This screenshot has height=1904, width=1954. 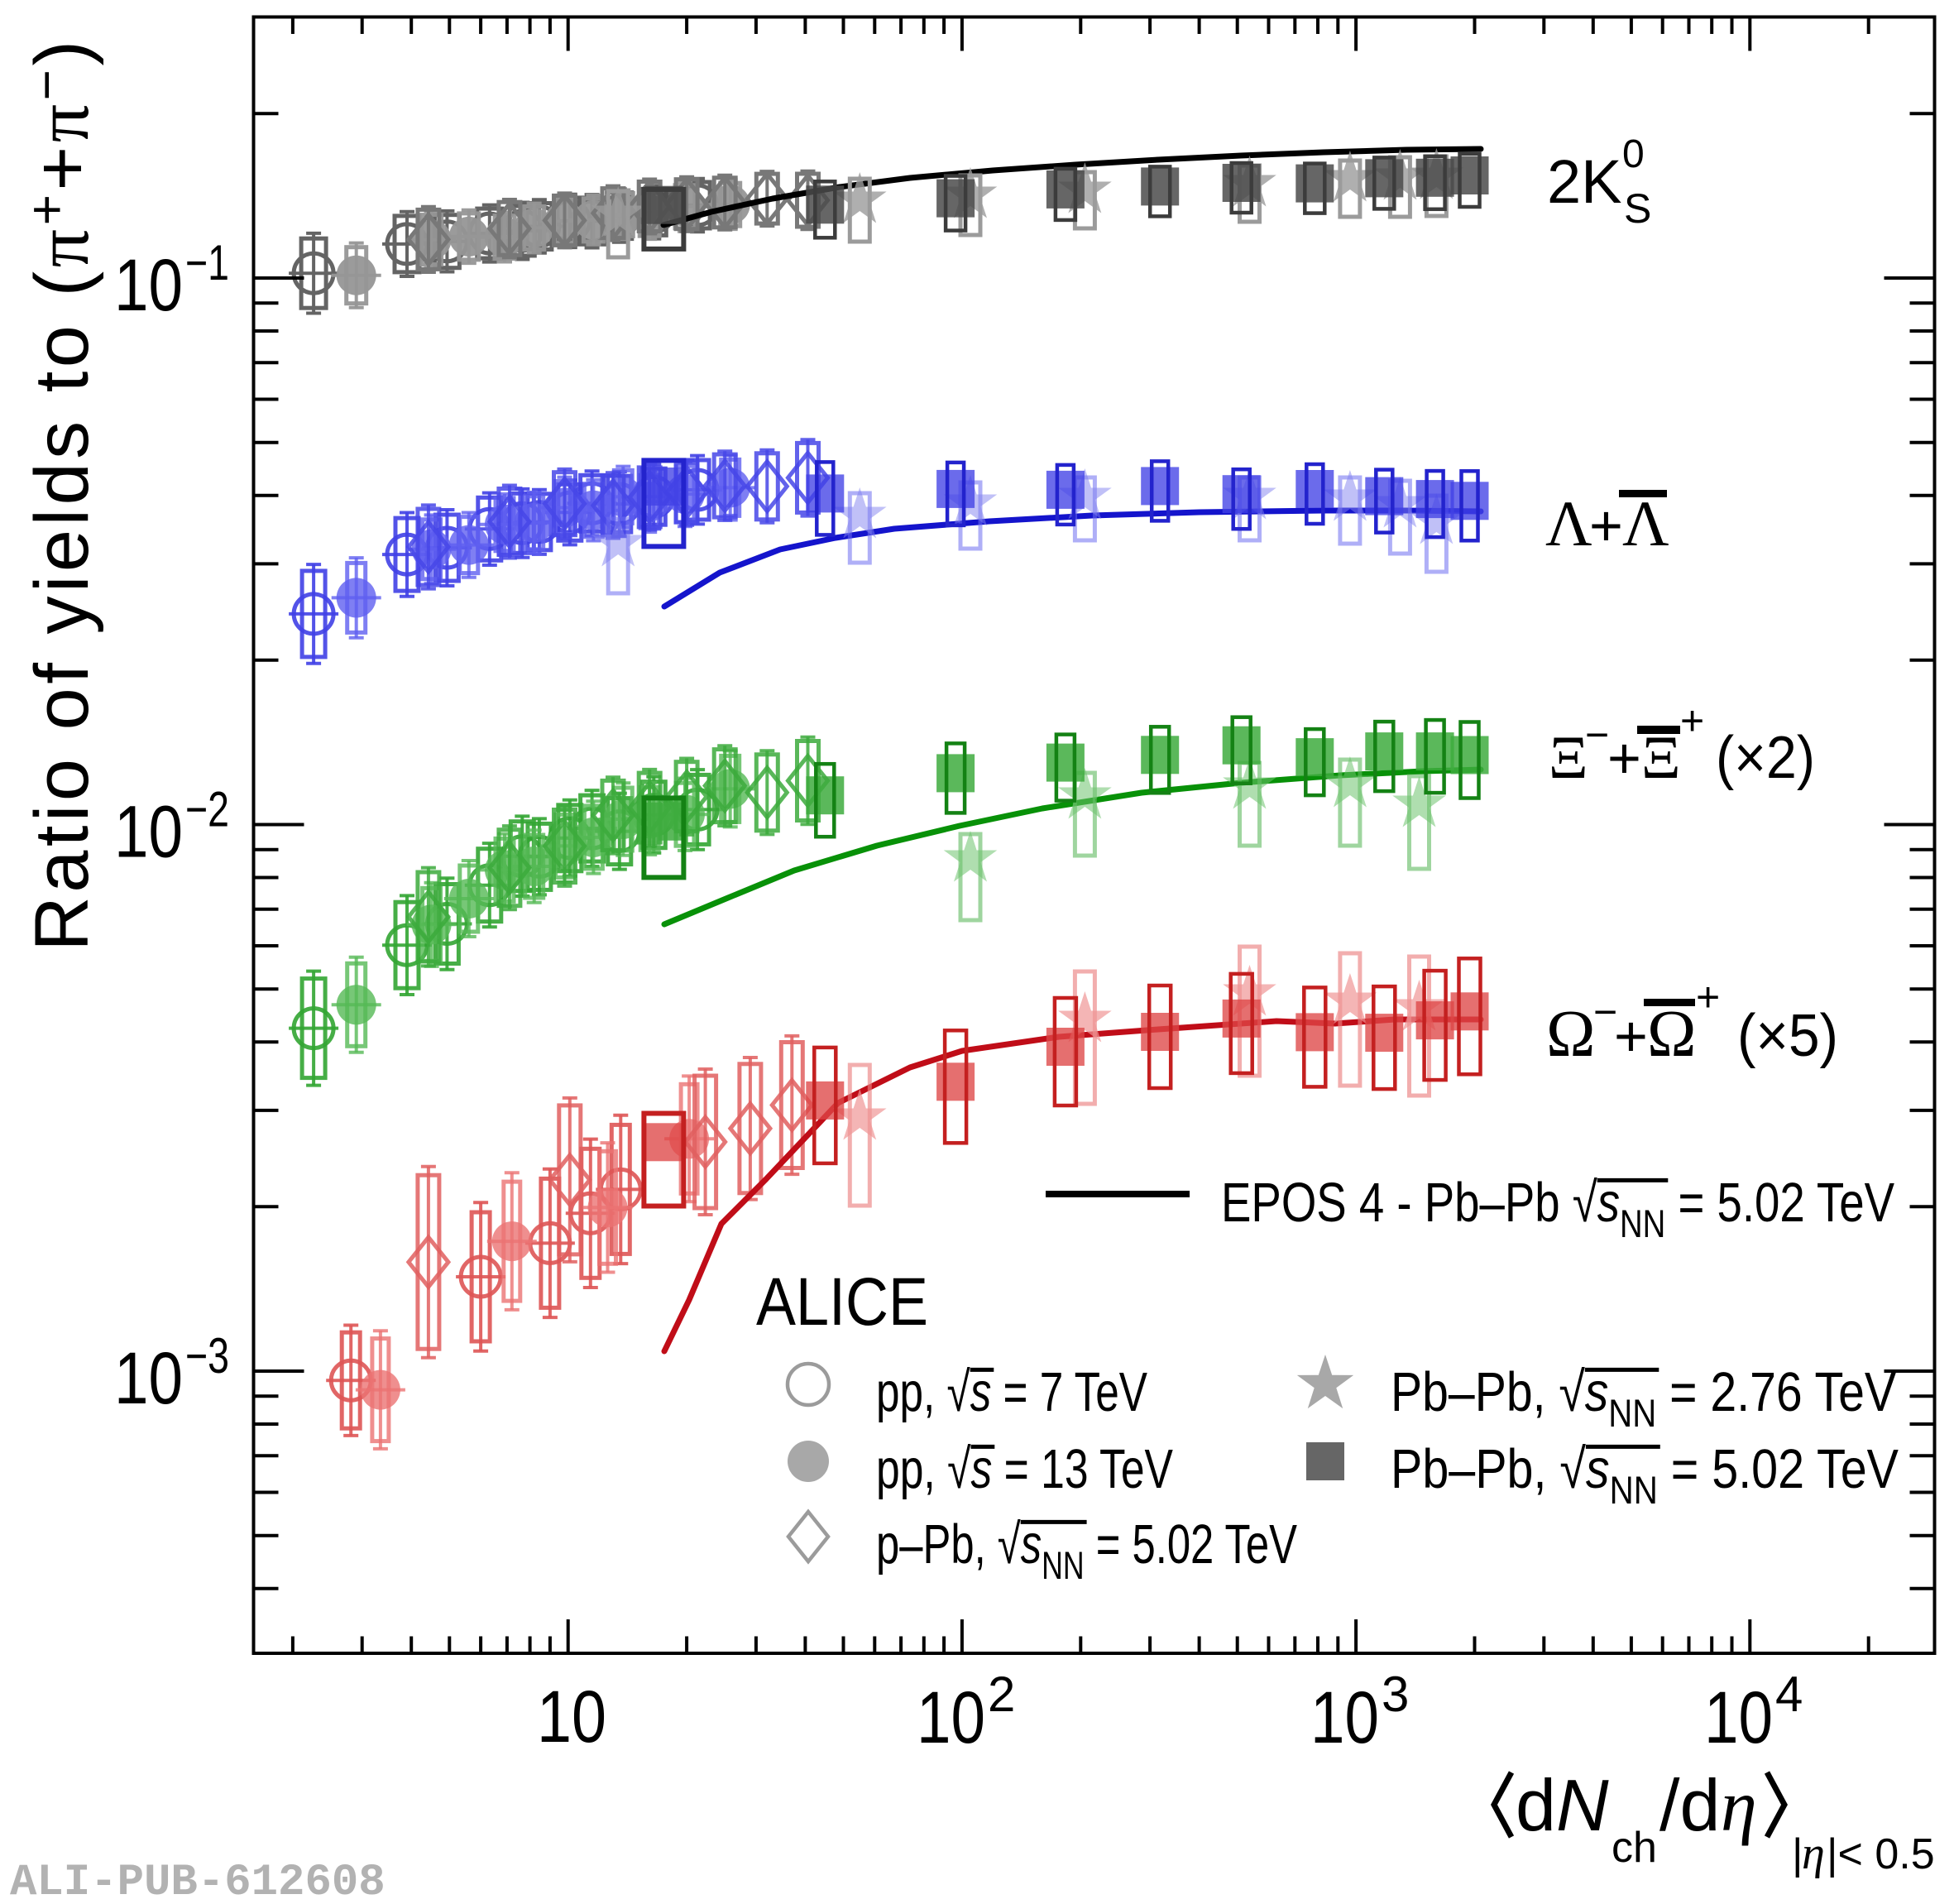 What do you see at coordinates (1637, 208) in the screenshot?
I see `svg-text: S` at bounding box center [1637, 208].